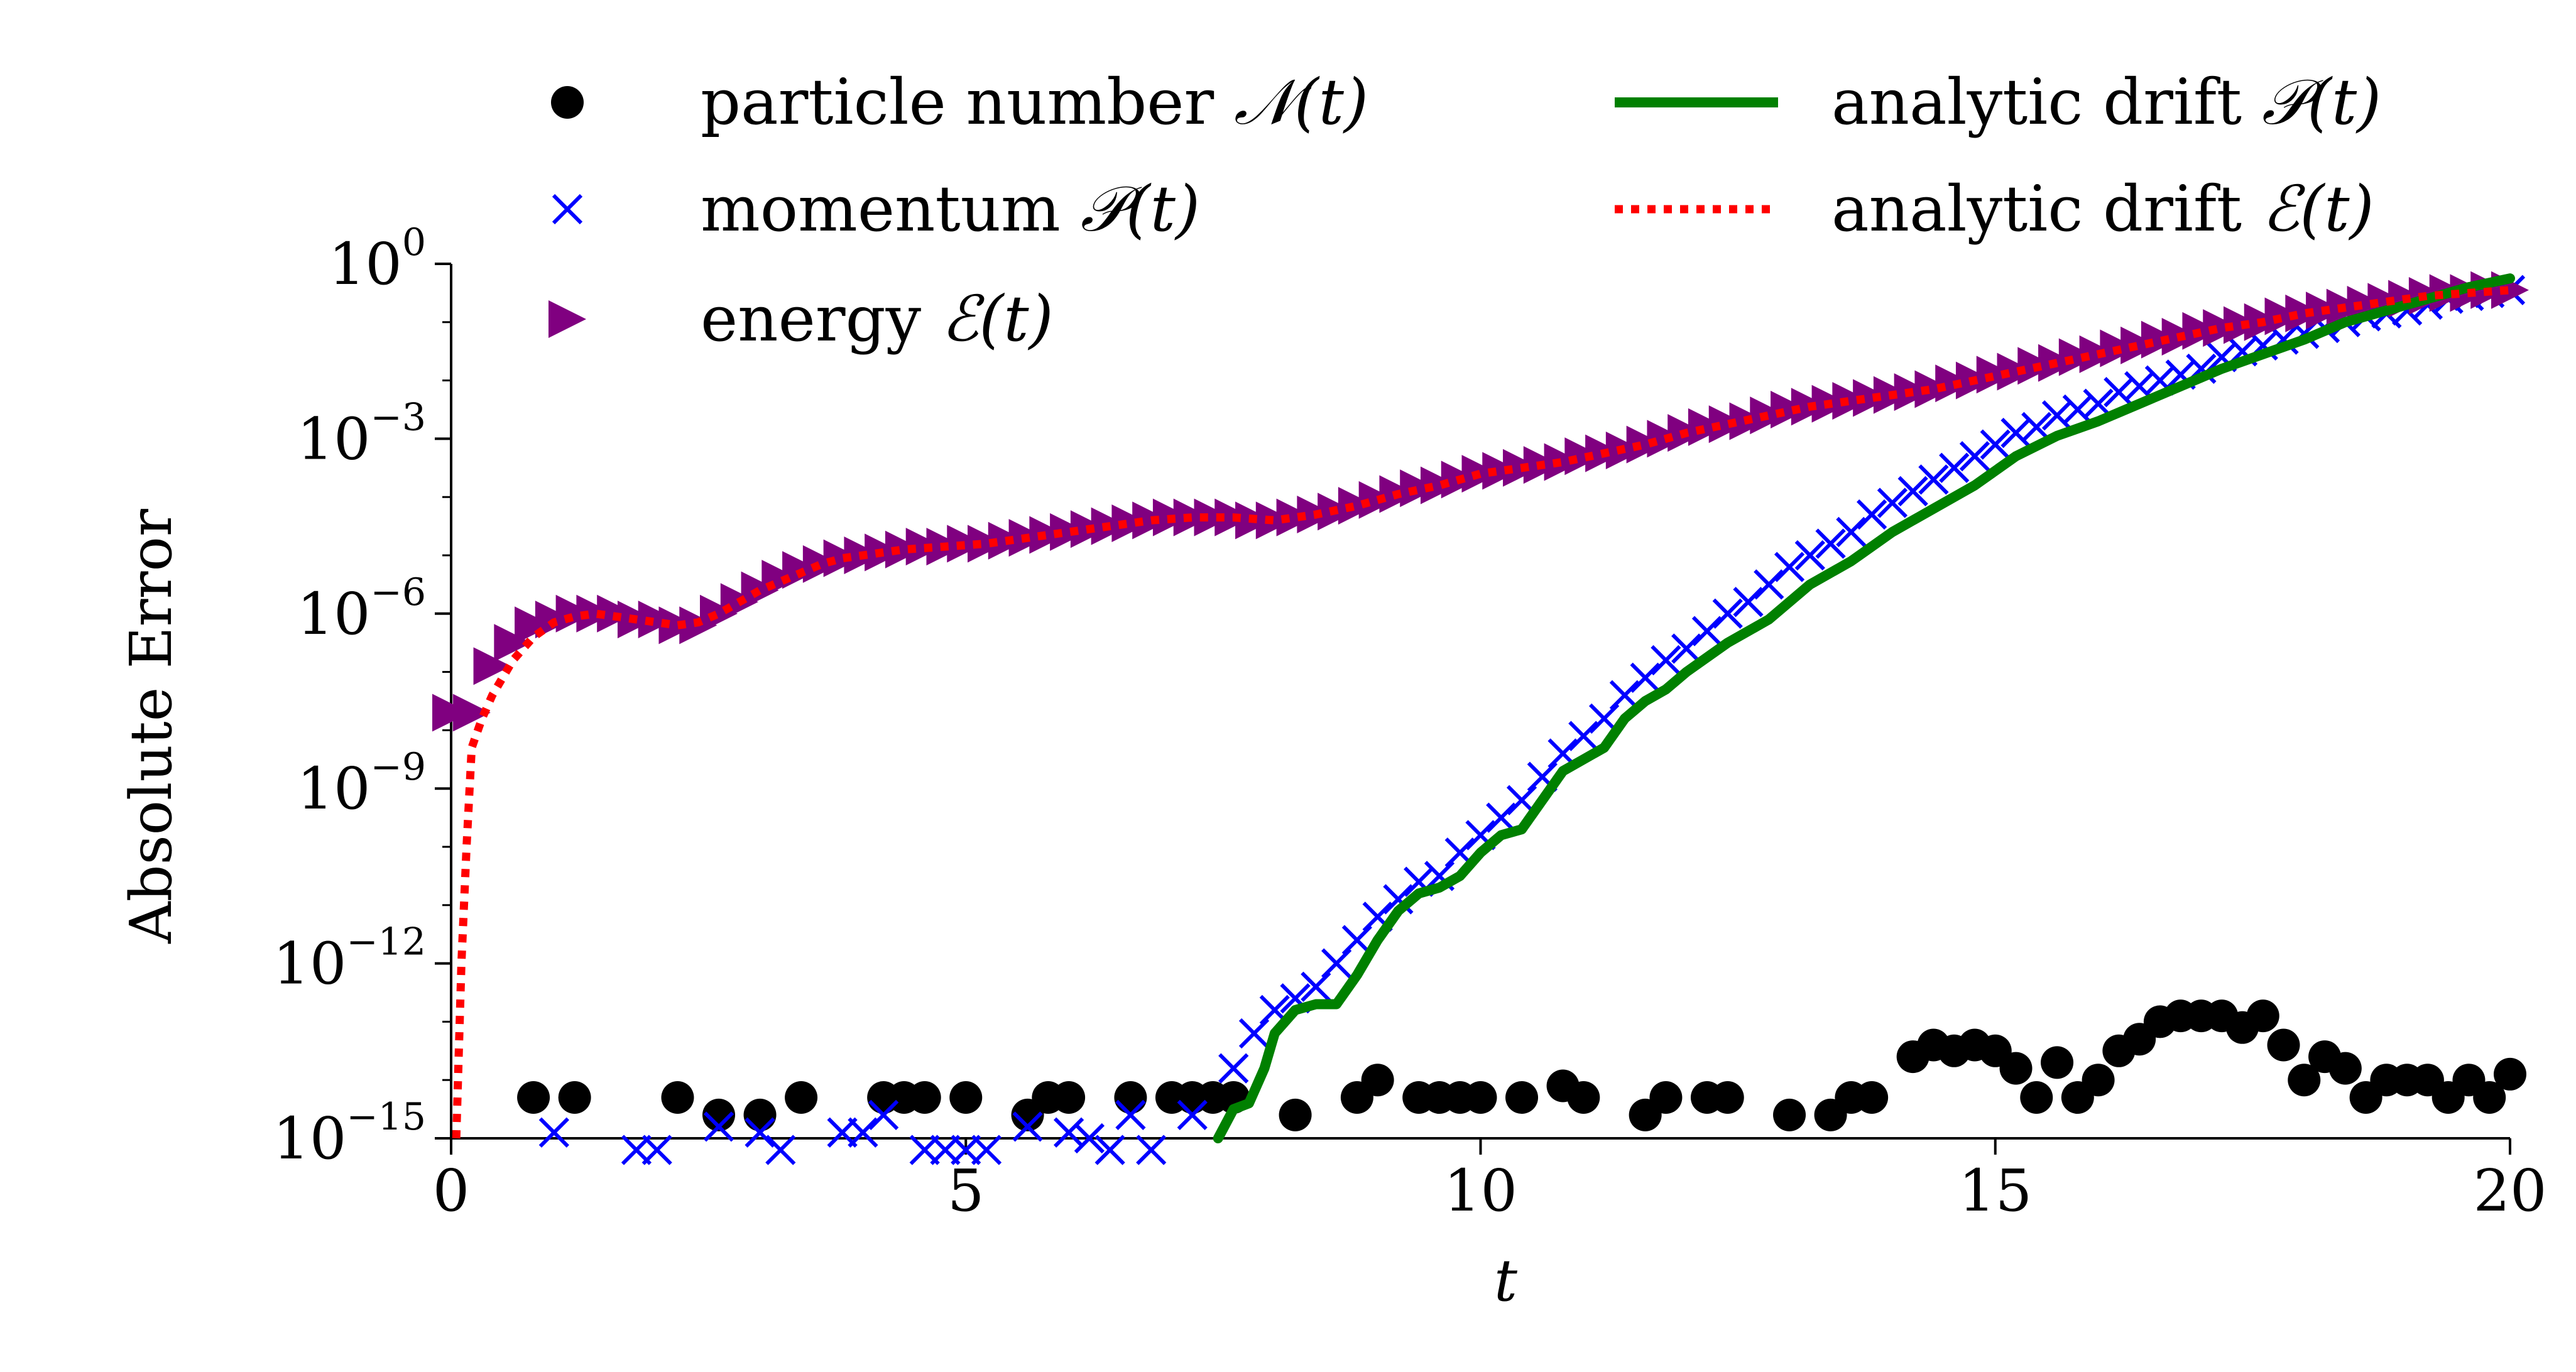  I want to click on legend-label: analytic drift ℰ(t), so click(2102, 209).